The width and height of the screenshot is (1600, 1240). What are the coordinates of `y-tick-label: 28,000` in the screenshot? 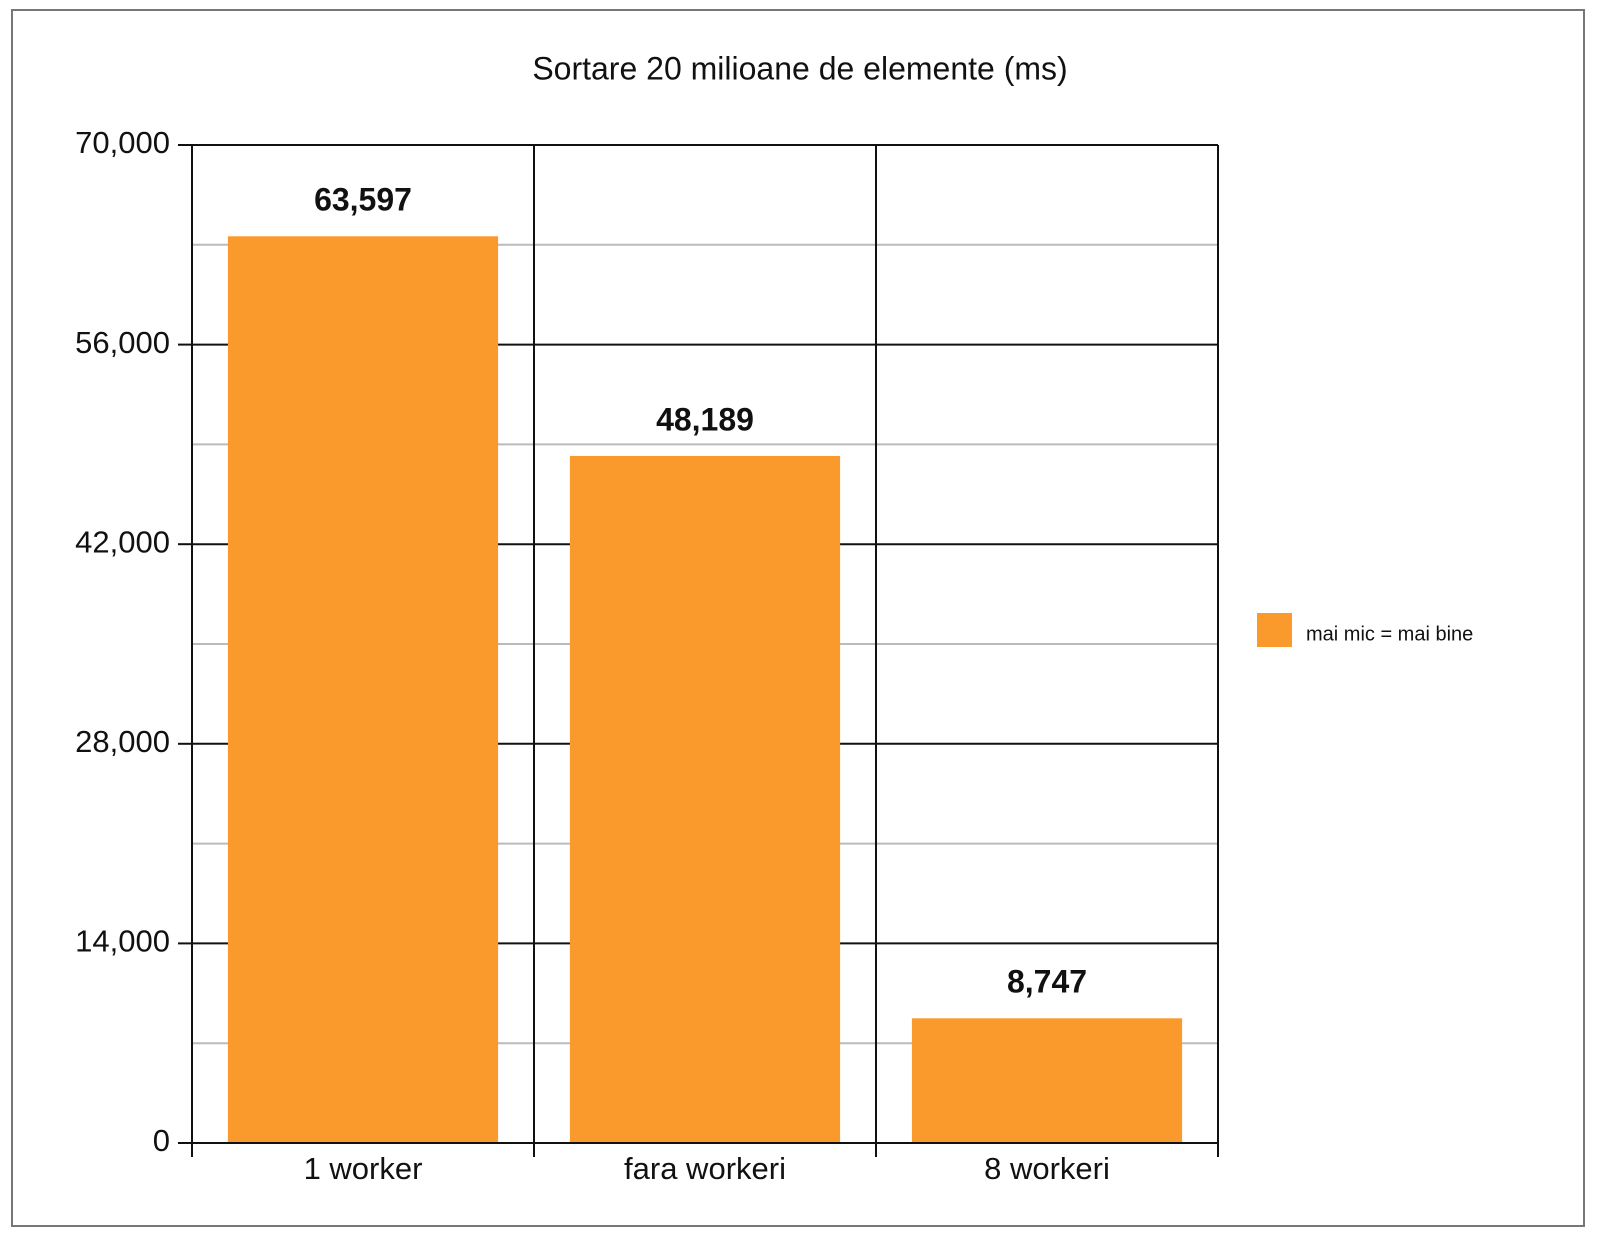 It's located at (122, 741).